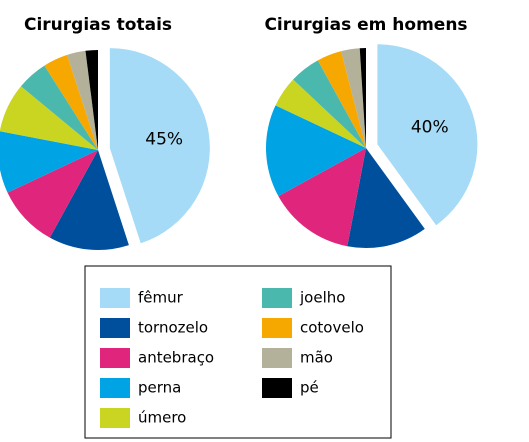 This screenshot has width=529, height=442. Describe the element at coordinates (332, 328) in the screenshot. I see `legend-label: cotovelo` at that location.